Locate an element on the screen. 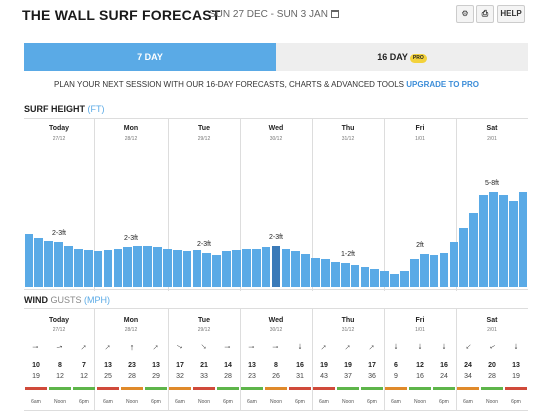 The image size is (533, 411). wind-gust: 23 is located at coordinates (252, 376).